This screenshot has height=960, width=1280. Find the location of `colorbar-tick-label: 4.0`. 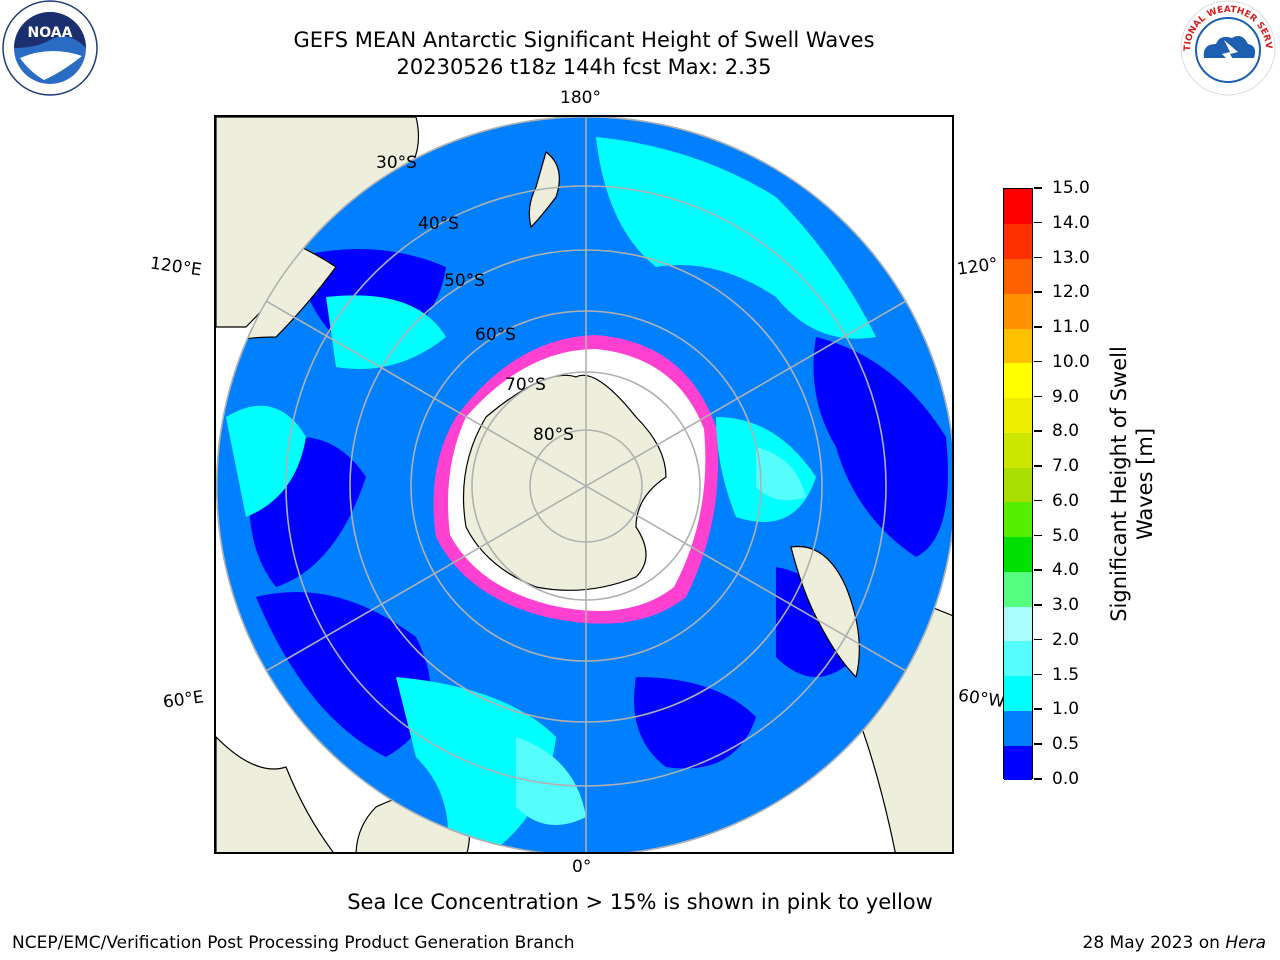

colorbar-tick-label: 4.0 is located at coordinates (1066, 570).